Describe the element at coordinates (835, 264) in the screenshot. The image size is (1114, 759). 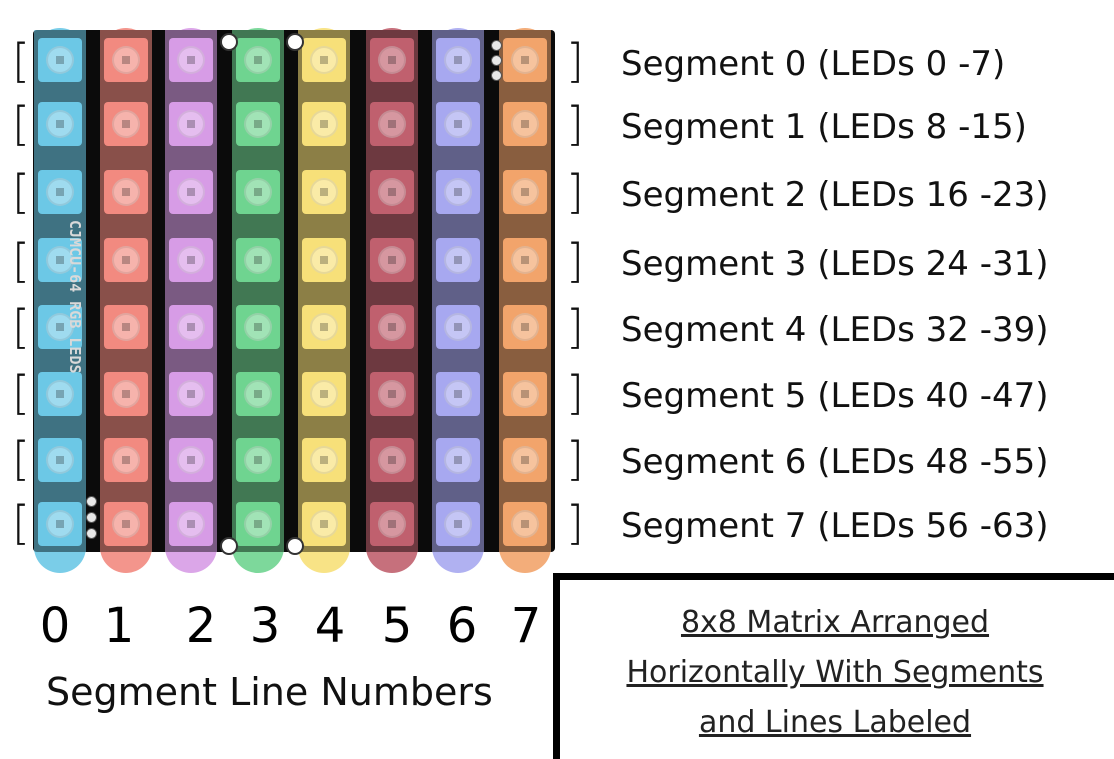
I see `segment-label-3: Segment 3 (LEDs 24 -31)` at that location.